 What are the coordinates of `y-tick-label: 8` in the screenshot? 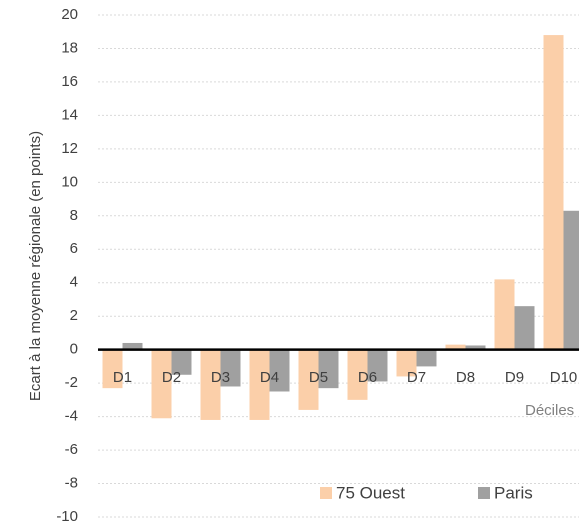 It's located at (74, 215).